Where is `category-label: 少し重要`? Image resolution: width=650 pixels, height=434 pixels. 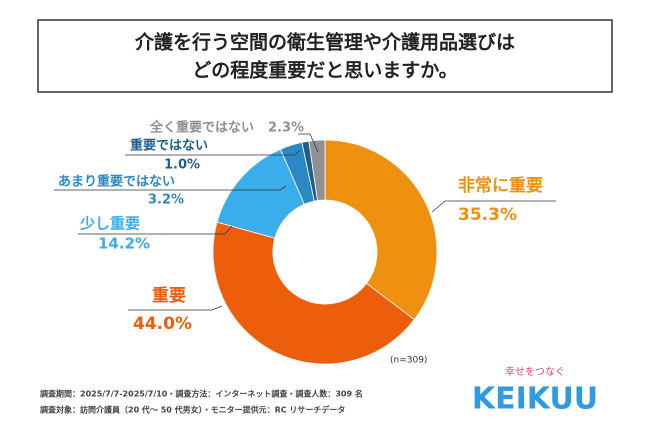
category-label: 少し重要 is located at coordinates (109, 224).